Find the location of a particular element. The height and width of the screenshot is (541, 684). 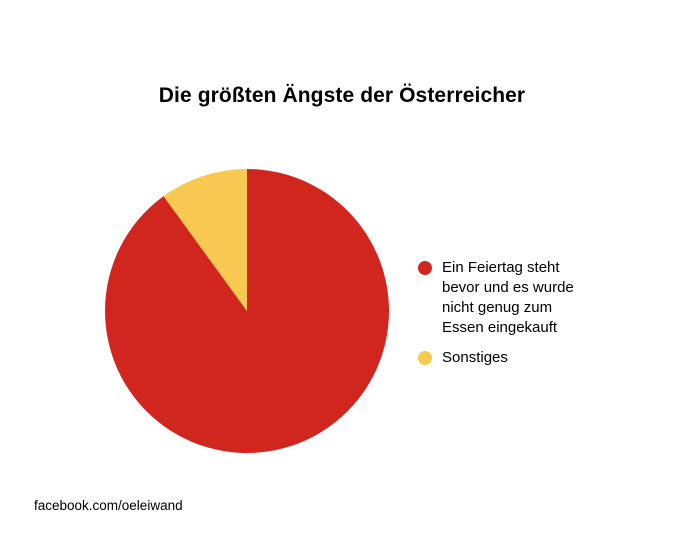

footer-credit: facebook.com/oeleiwand is located at coordinates (108, 505).